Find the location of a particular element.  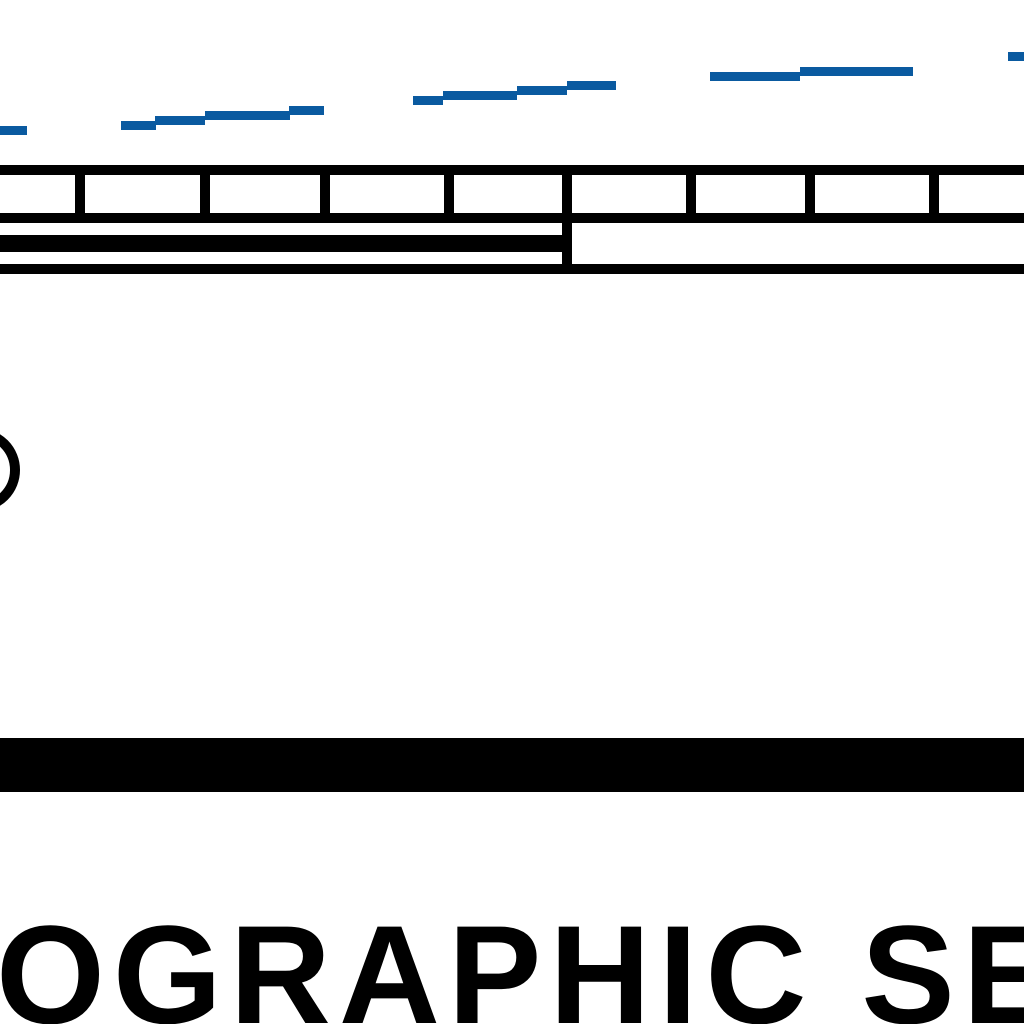

scale-bar-middle-border is located at coordinates (512, 218).